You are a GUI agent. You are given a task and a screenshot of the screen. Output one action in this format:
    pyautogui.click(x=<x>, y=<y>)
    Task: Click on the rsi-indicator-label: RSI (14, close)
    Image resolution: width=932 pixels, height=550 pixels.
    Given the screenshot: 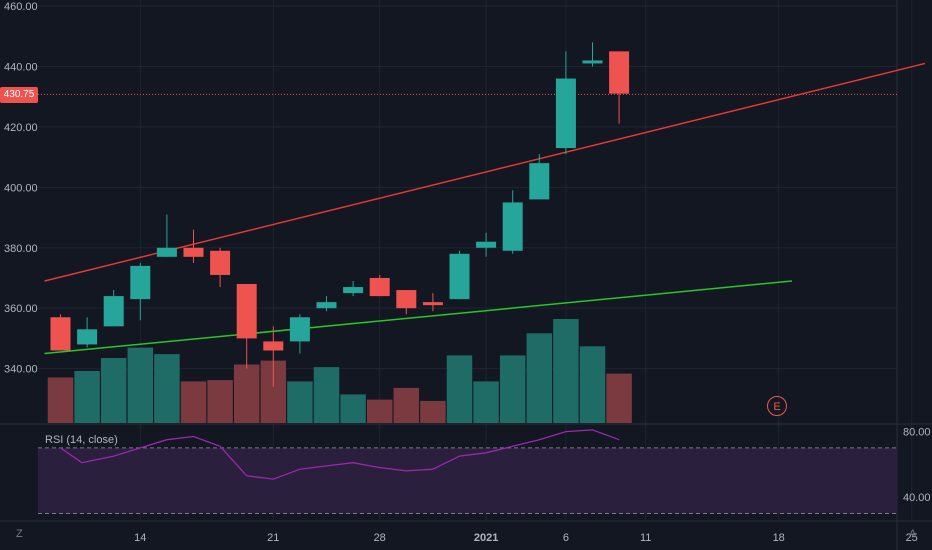 What is the action you would take?
    pyautogui.click(x=81, y=440)
    